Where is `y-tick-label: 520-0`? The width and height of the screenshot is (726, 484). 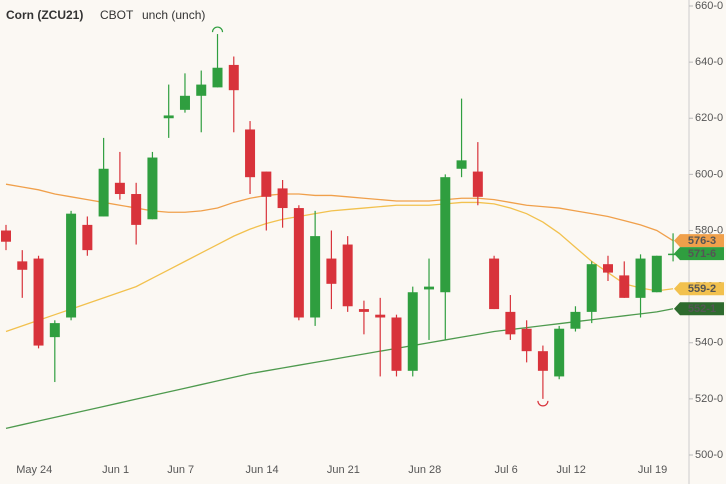 y-tick-label: 520-0 is located at coordinates (709, 399).